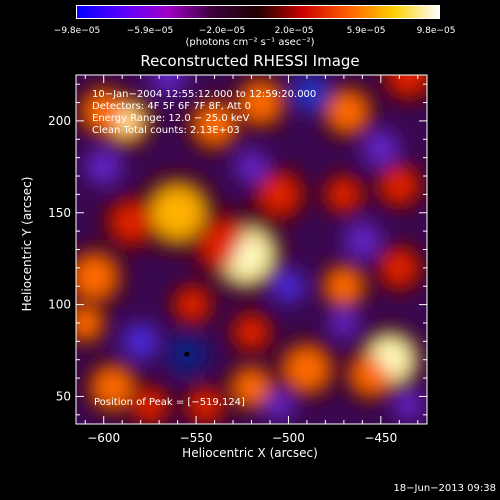 The height and width of the screenshot is (500, 500). Describe the element at coordinates (171, 118) in the screenshot. I see `info-energy-range: Energy Range: 12.0 − 25.0 keV` at that location.